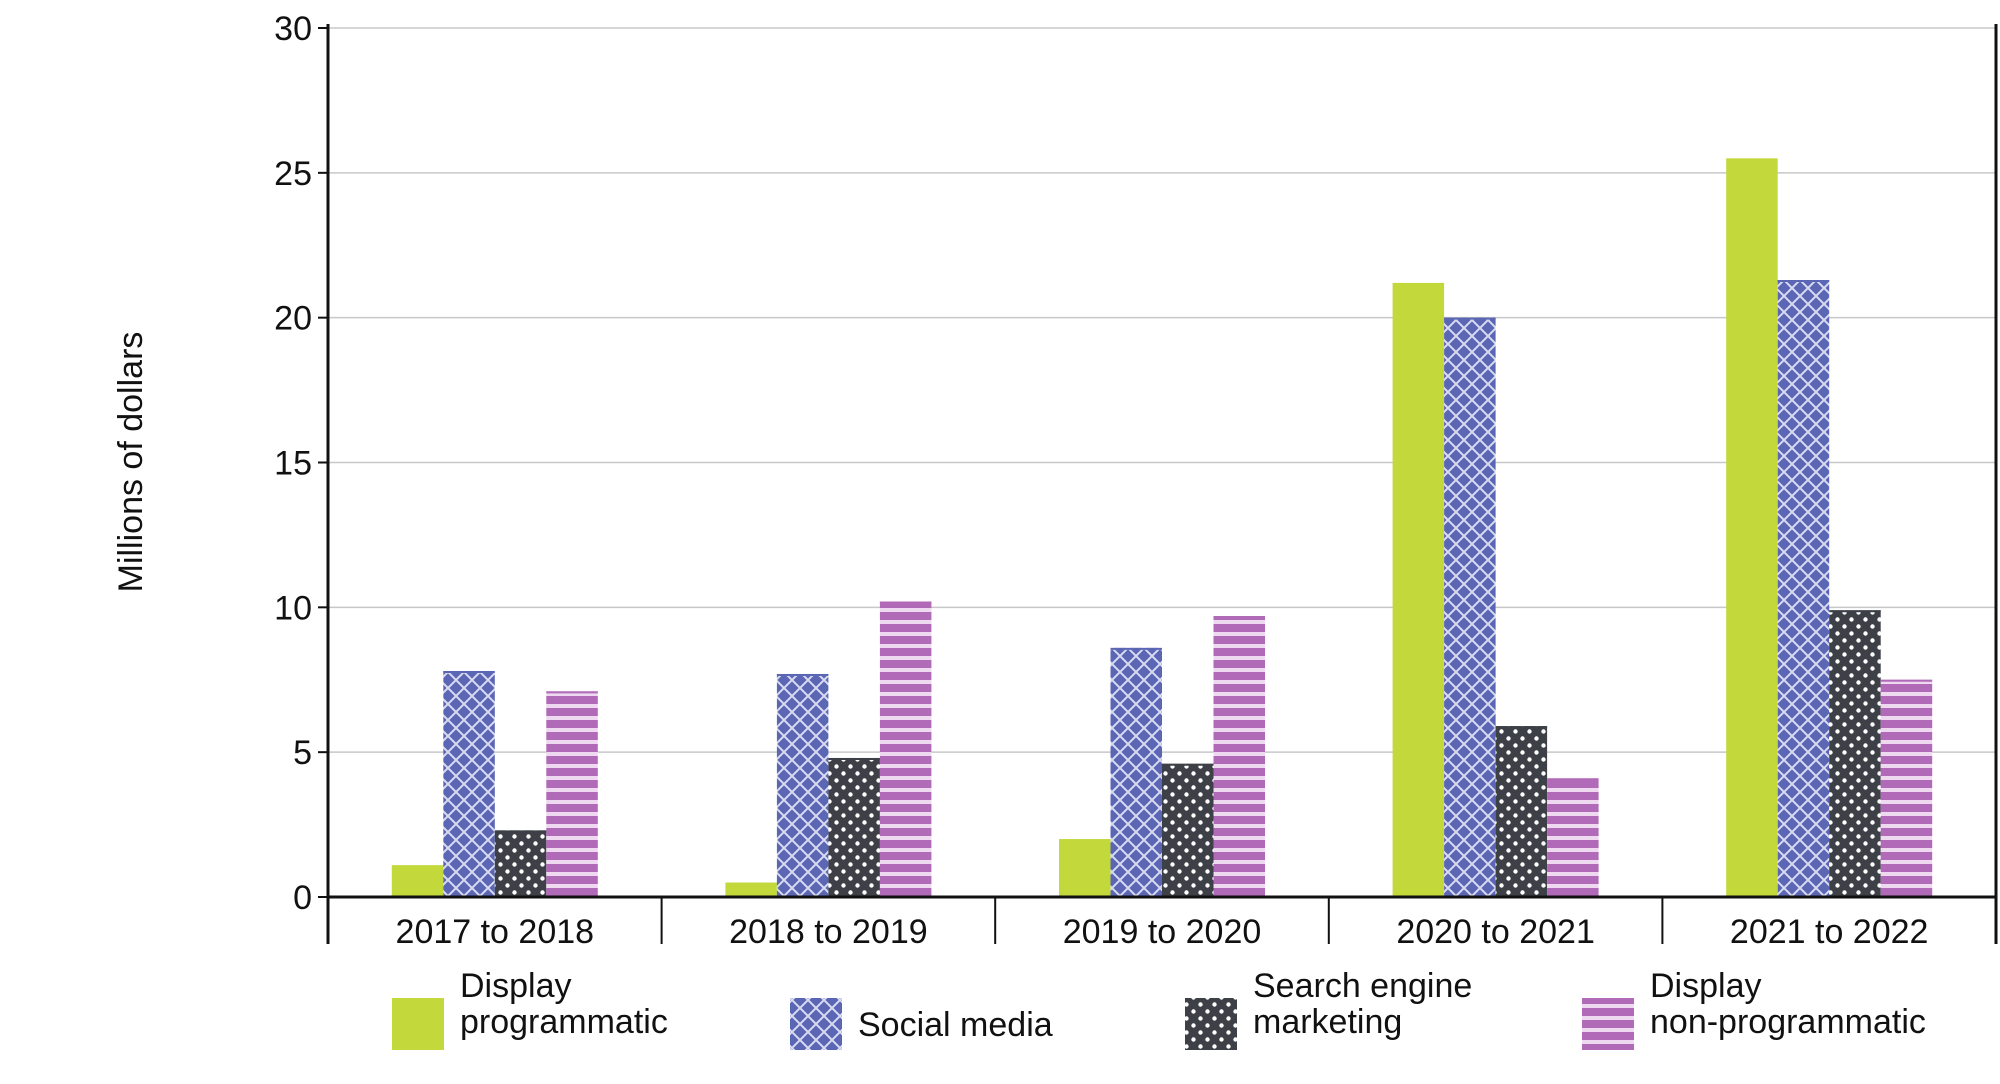  What do you see at coordinates (1362, 986) in the screenshot?
I see `legend-label: Search engine` at bounding box center [1362, 986].